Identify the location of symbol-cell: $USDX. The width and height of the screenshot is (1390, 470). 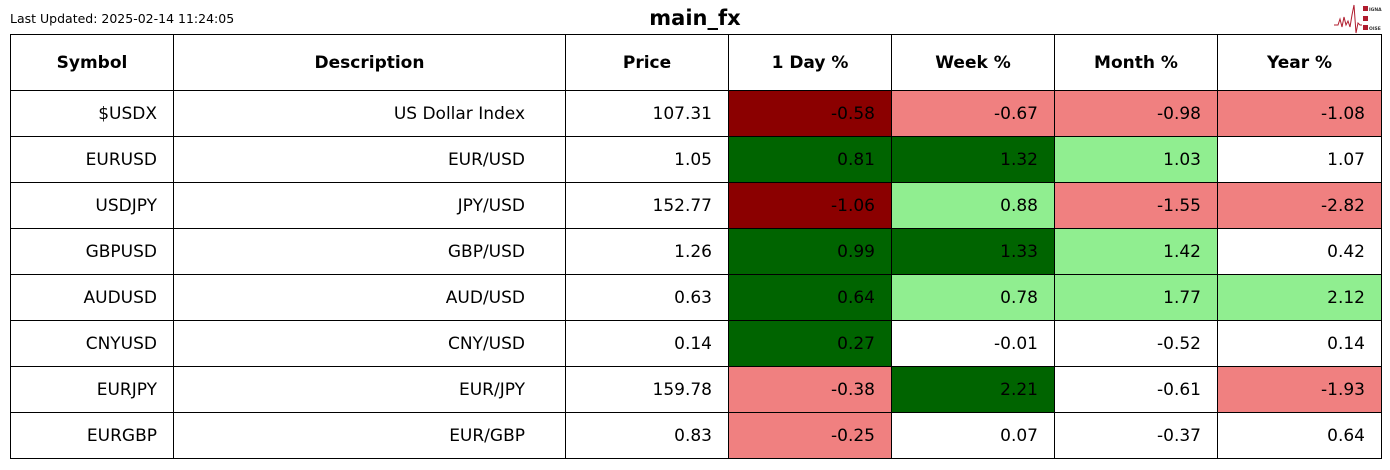
(92, 113).